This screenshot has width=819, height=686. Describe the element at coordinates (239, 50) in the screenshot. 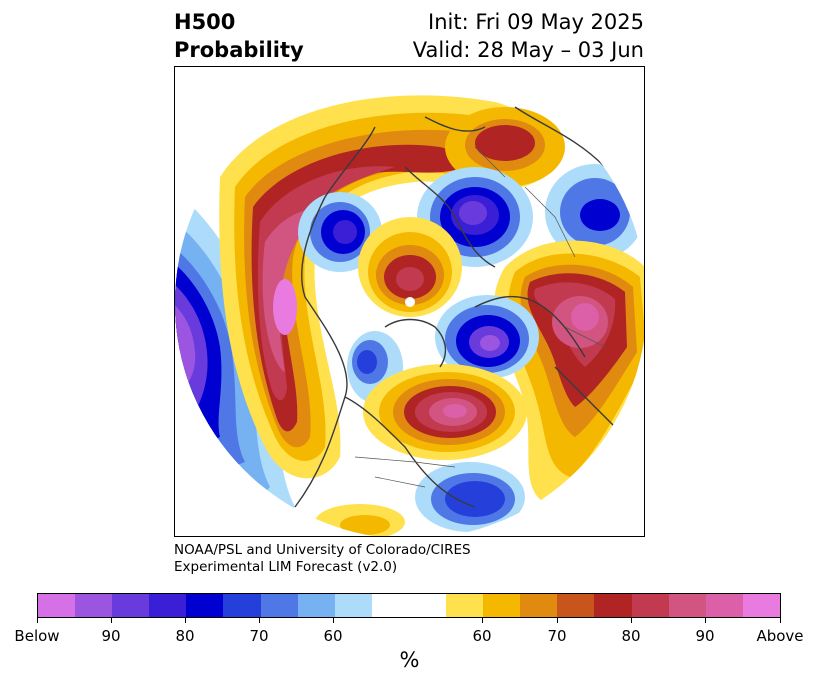

I see `title-metric: Probability` at that location.